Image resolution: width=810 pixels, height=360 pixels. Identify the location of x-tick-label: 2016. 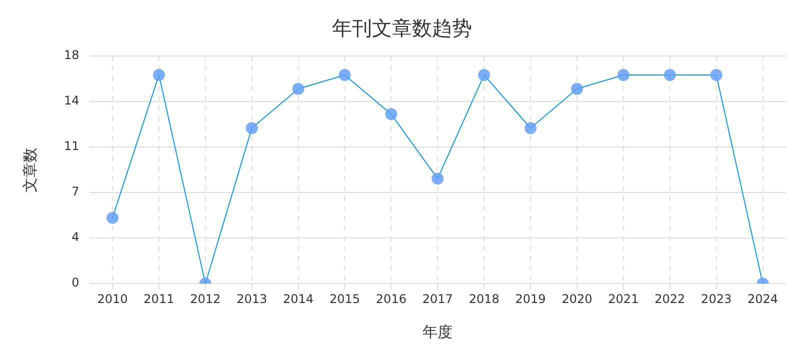
(391, 299).